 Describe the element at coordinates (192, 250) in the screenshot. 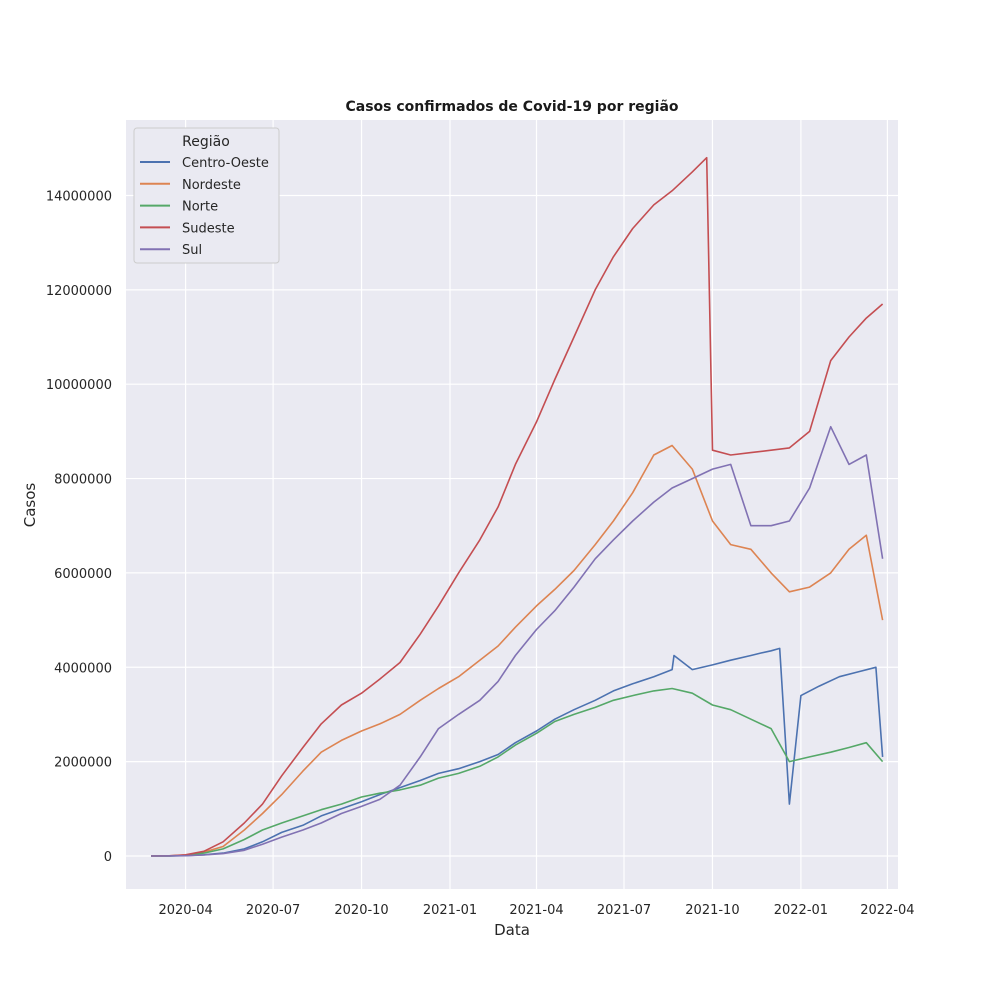

I see `legend-label: Sul` at that location.